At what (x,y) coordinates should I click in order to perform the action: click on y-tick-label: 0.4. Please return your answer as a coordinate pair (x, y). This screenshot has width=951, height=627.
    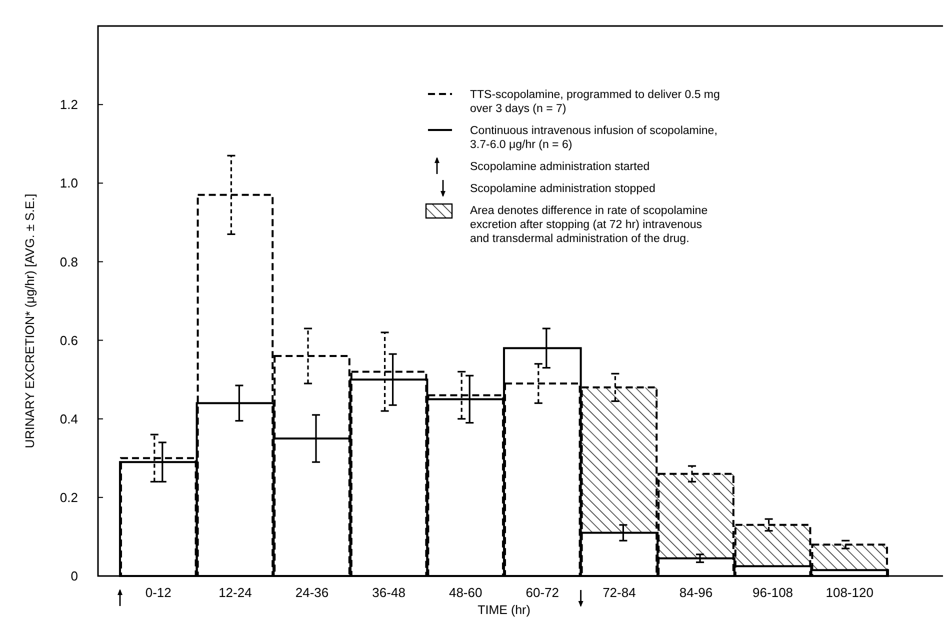
    Looking at the image, I should click on (69, 418).